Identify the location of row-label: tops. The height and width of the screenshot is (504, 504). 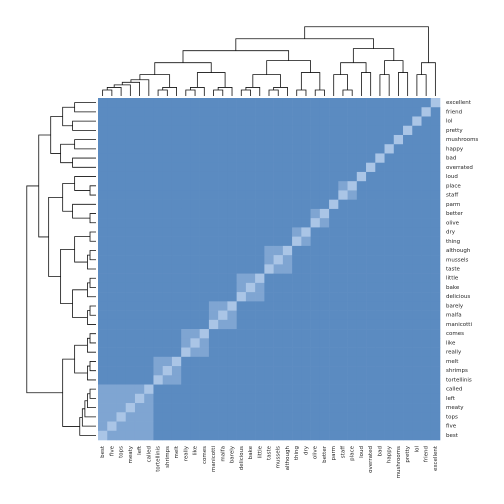
(452, 417).